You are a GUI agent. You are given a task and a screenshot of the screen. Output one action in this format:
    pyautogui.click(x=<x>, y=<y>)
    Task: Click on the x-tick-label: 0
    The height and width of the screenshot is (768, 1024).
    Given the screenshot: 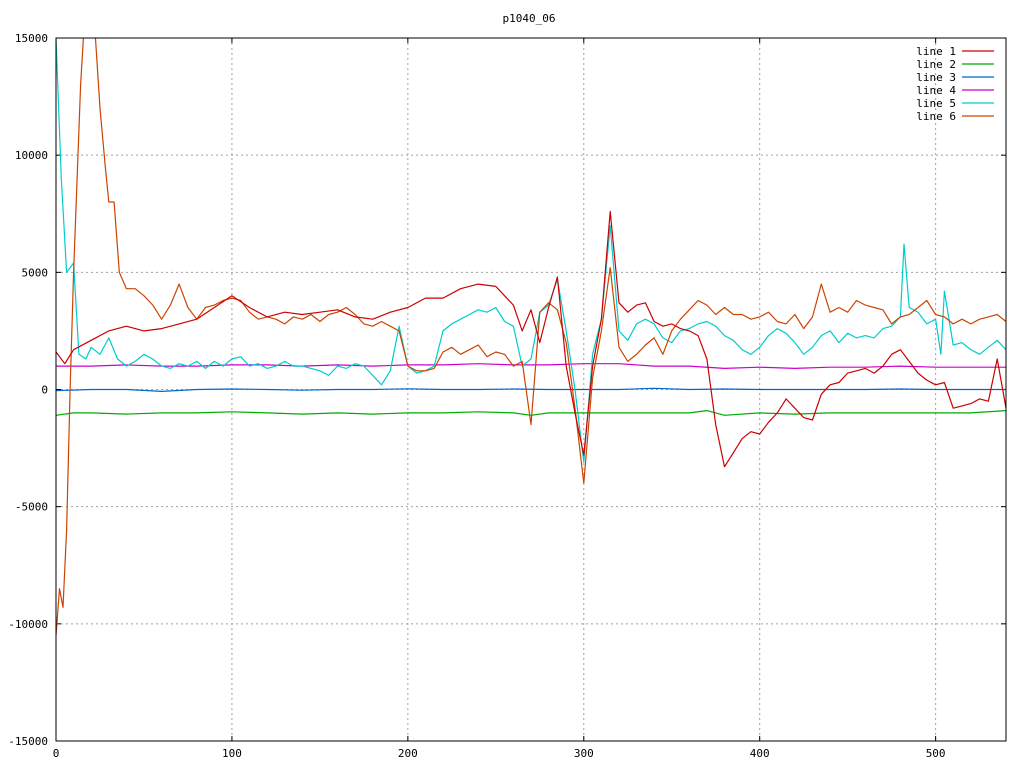 What is the action you would take?
    pyautogui.click(x=56, y=753)
    